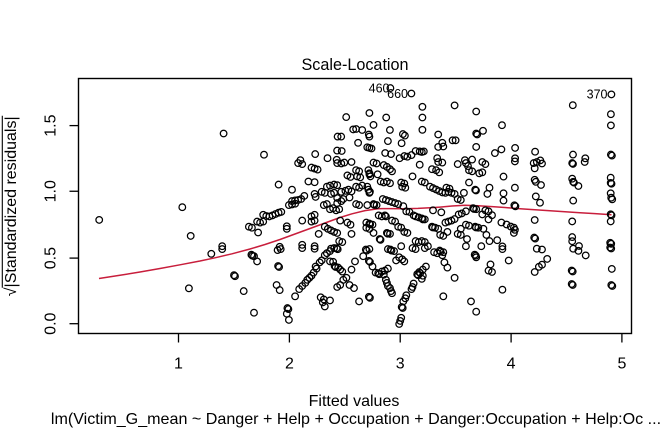  I want to click on svg-text: 2, so click(289, 364).